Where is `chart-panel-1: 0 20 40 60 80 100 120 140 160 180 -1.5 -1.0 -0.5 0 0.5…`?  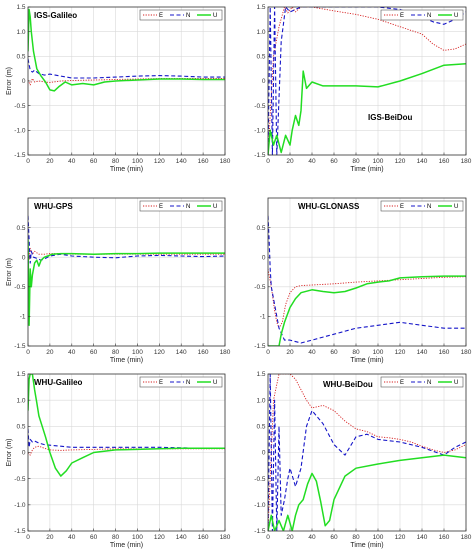 chart-panel-1: 0 20 40 60 80 100 120 140 160 180 -1.5 -1.0 -0.5 0 0.5… is located at coordinates (118, 88).